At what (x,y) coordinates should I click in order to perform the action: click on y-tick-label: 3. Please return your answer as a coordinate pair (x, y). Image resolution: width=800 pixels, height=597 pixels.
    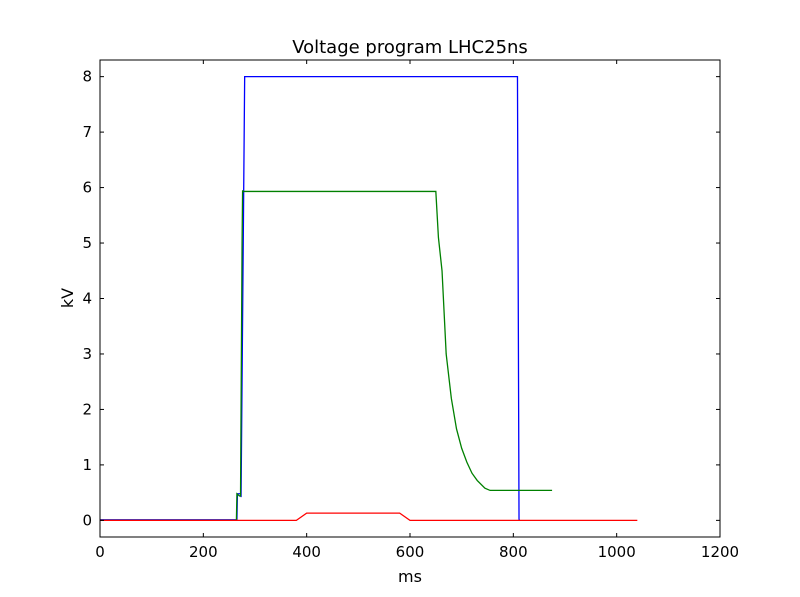
    Looking at the image, I should click on (87, 354).